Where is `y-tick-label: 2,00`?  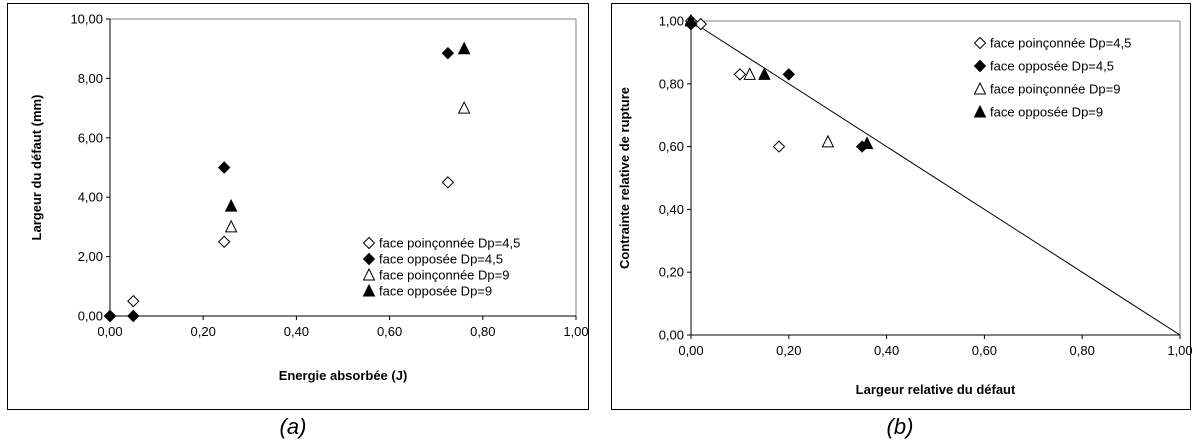
y-tick-label: 2,00 is located at coordinates (90, 256).